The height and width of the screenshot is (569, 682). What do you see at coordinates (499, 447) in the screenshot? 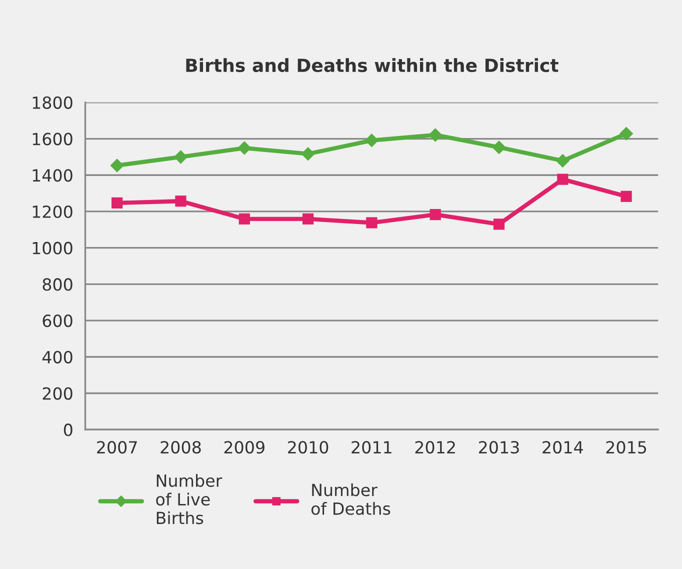
I see `x-tick-label: 2013` at bounding box center [499, 447].